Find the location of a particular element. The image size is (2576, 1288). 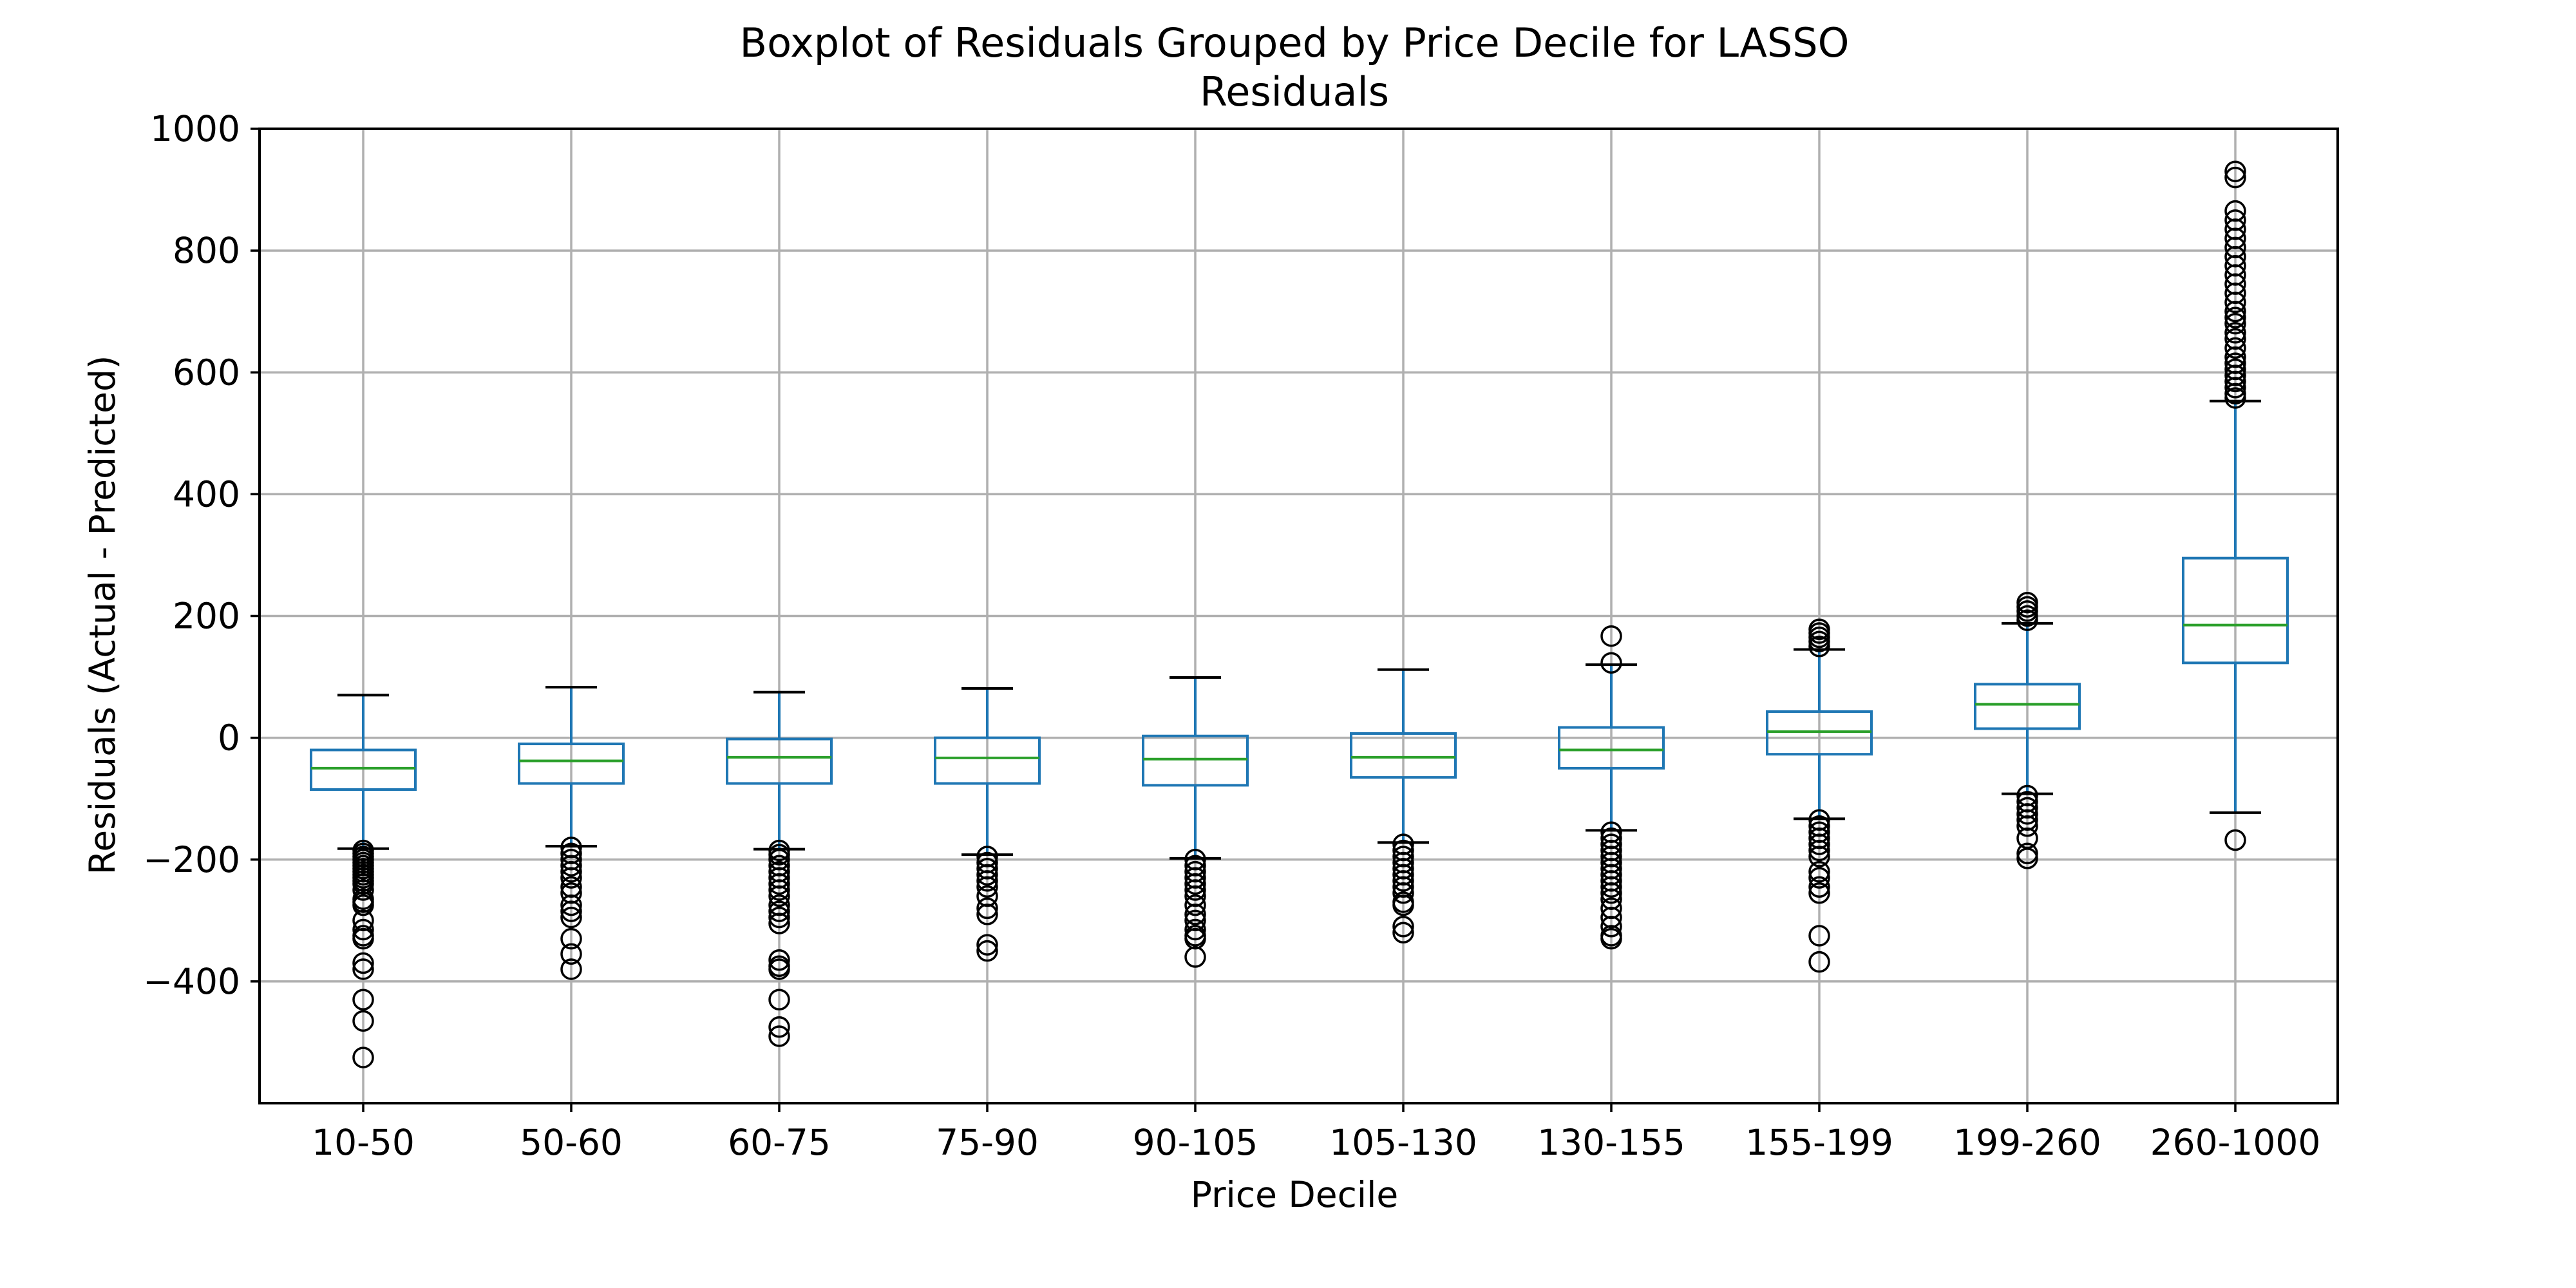

y-tick-label: 600 is located at coordinates (207, 372).